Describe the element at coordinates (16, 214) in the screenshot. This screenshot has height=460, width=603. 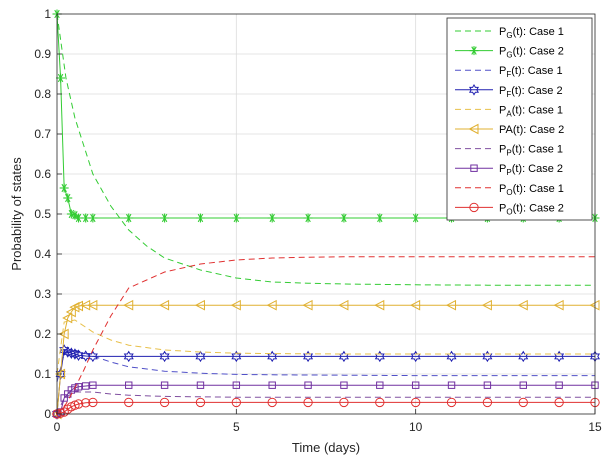
I see `y-axis-label: Probability of states` at that location.